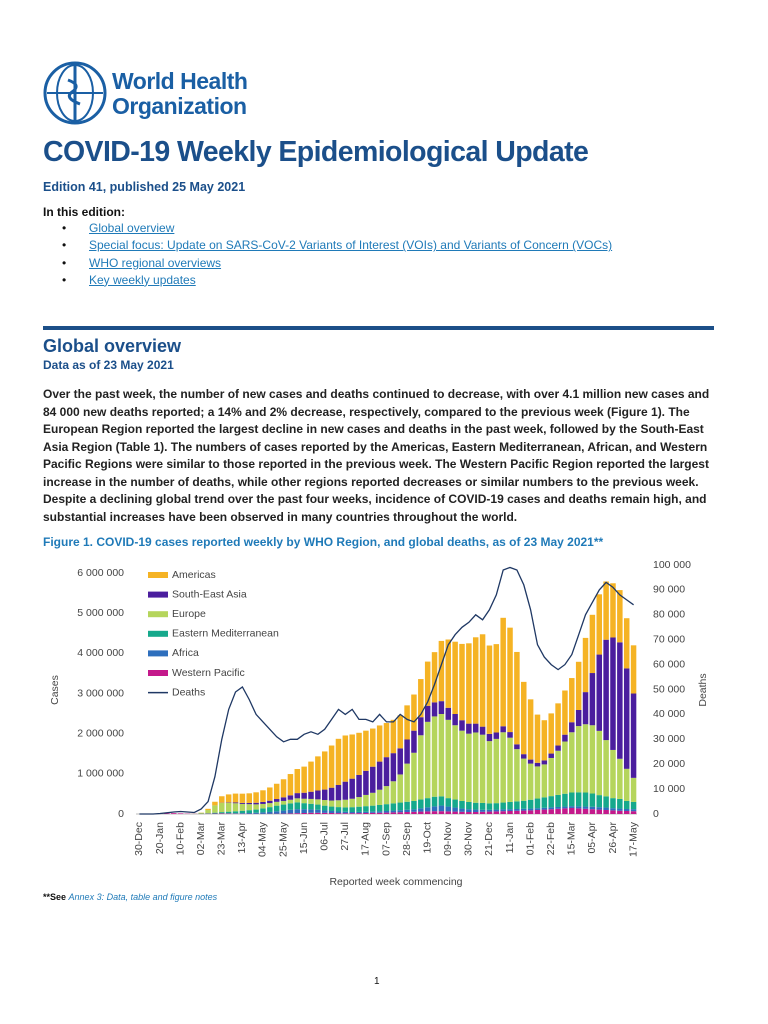 The image size is (768, 1024). I want to click on x-tick-label: 27-Jul, so click(345, 836).